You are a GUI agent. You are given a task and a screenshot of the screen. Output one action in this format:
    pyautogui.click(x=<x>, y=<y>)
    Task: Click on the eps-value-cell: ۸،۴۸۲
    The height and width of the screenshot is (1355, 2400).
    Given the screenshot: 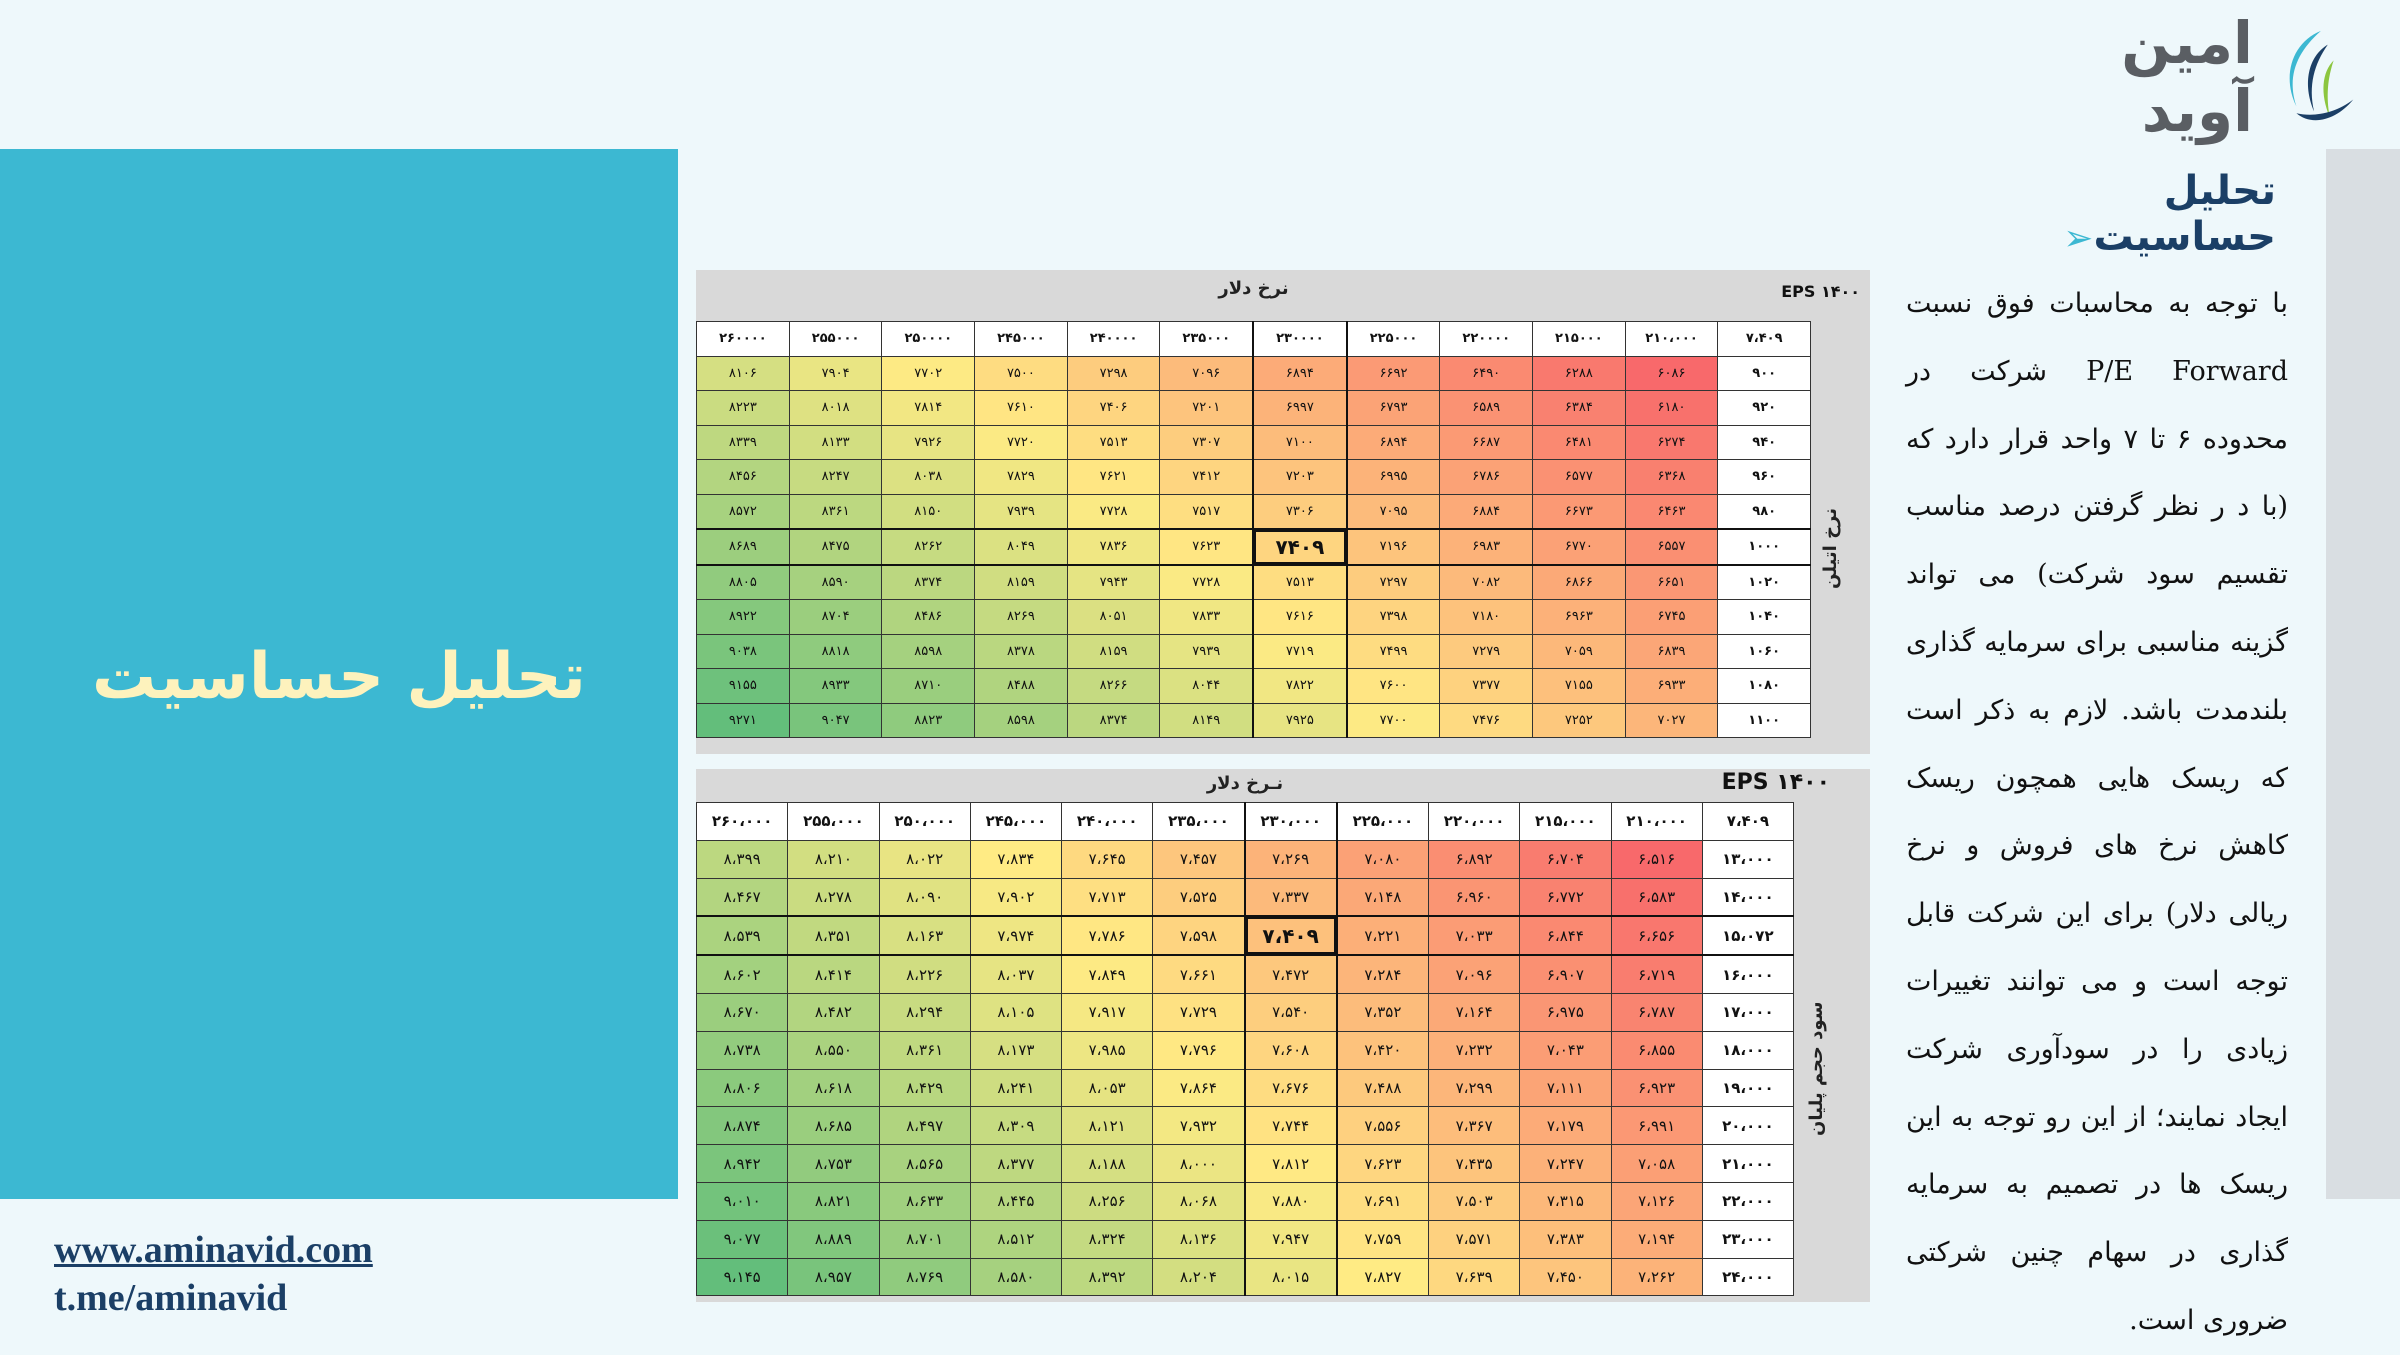 What is the action you would take?
    pyautogui.click(x=833, y=1012)
    